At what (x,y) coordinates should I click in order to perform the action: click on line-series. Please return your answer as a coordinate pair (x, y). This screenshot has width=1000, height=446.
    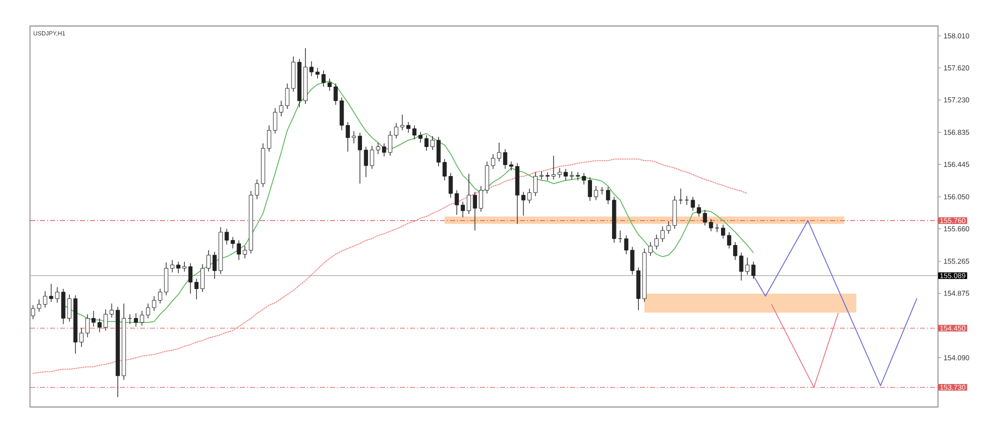
    Looking at the image, I should click on (835, 303).